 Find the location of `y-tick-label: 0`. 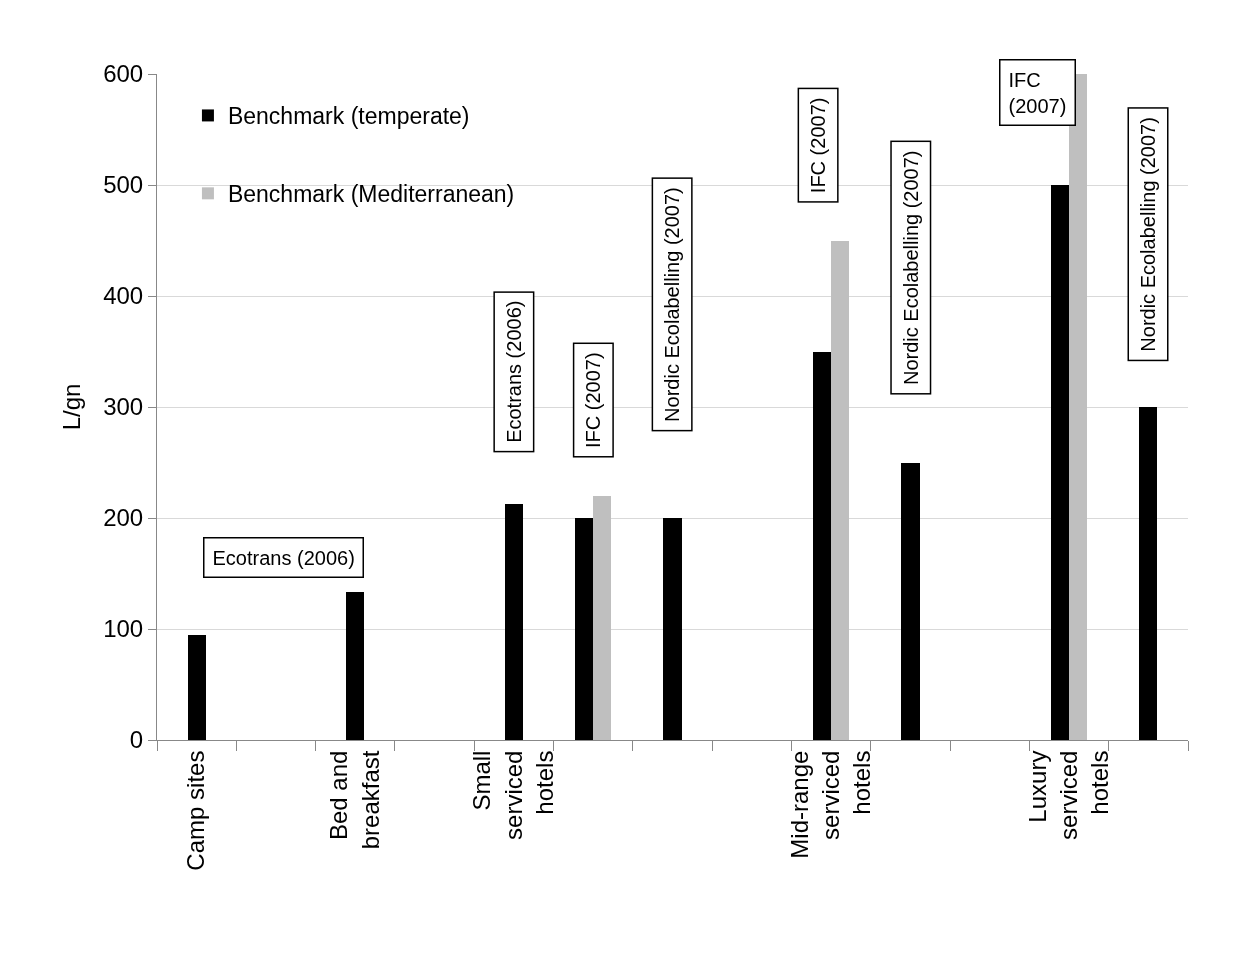

y-tick-label: 0 is located at coordinates (136, 740).